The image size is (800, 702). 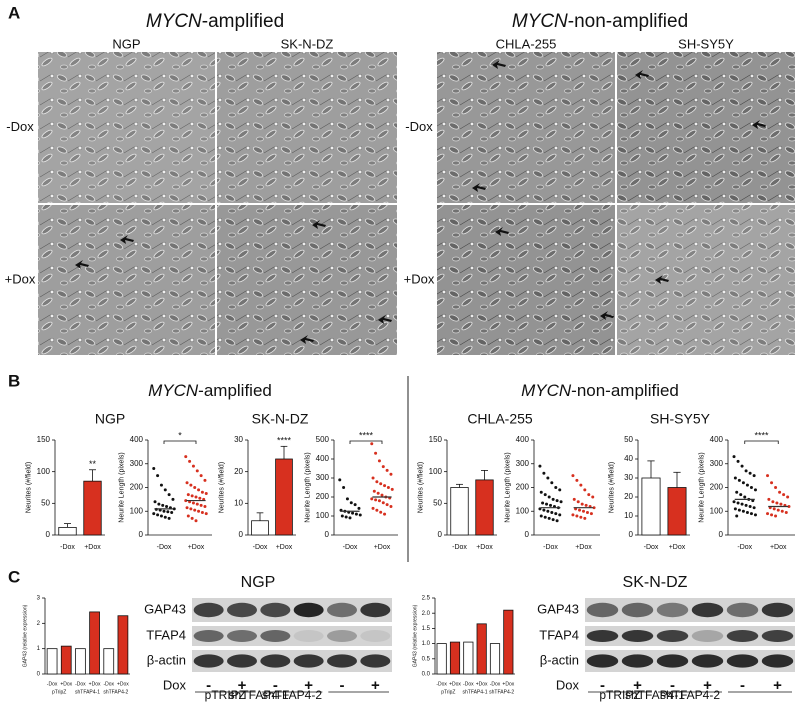 What do you see at coordinates (474, 692) in the screenshot?
I see `group-label: shTFAP4-1` at bounding box center [474, 692].